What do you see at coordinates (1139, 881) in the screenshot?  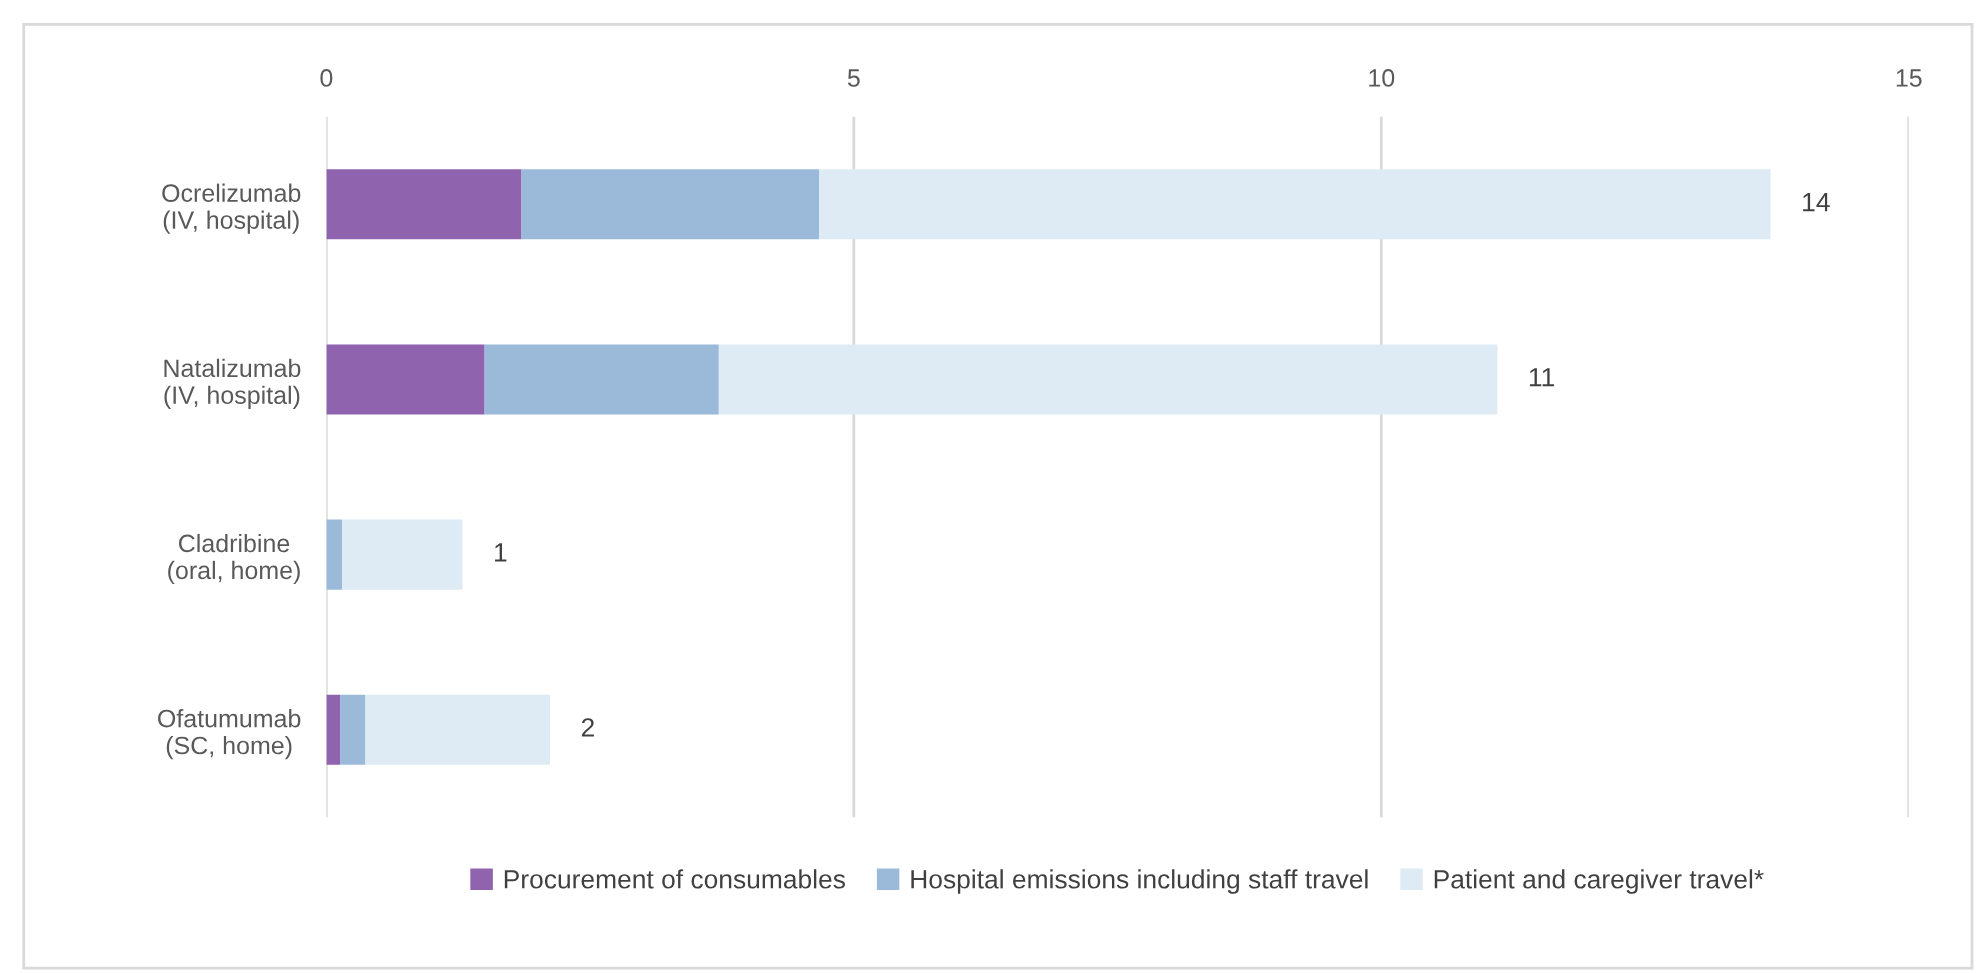 I see `legend-label: Hospital emissions including staff travel` at bounding box center [1139, 881].